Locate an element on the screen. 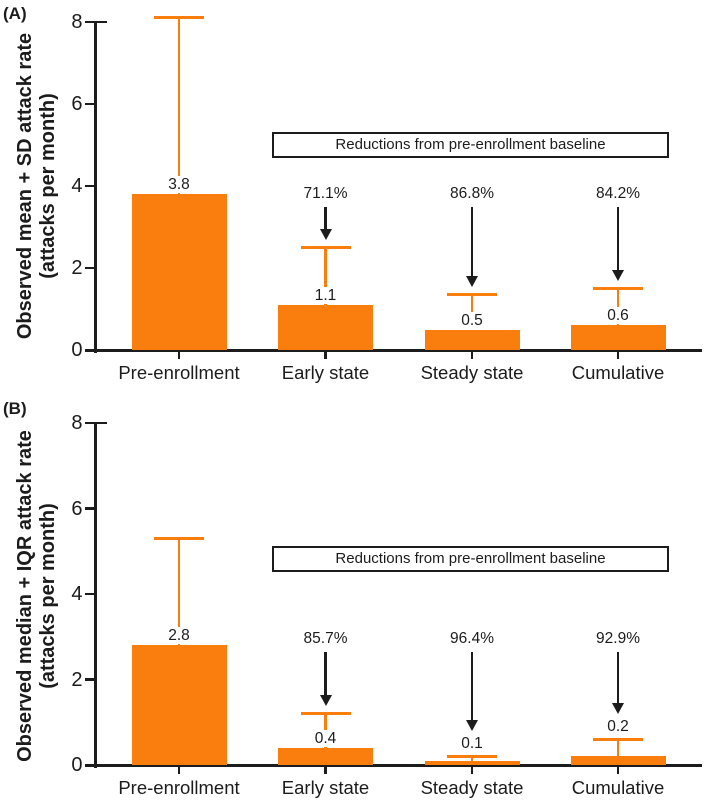 Image resolution: width=709 pixels, height=803 pixels. panel-b-y-axis-title-line2: (attacks per month) is located at coordinates (48, 596).